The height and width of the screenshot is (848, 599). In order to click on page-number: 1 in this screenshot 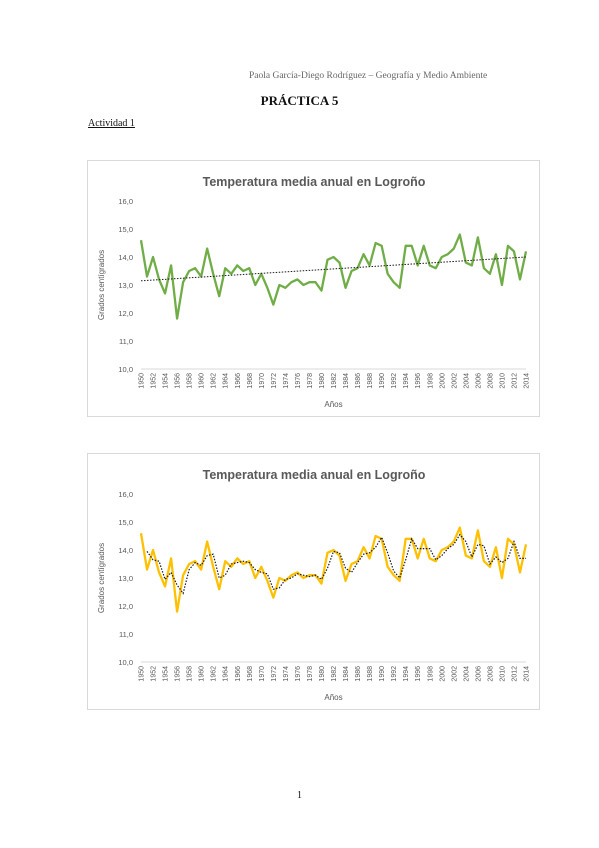, I will do `click(299, 795)`.